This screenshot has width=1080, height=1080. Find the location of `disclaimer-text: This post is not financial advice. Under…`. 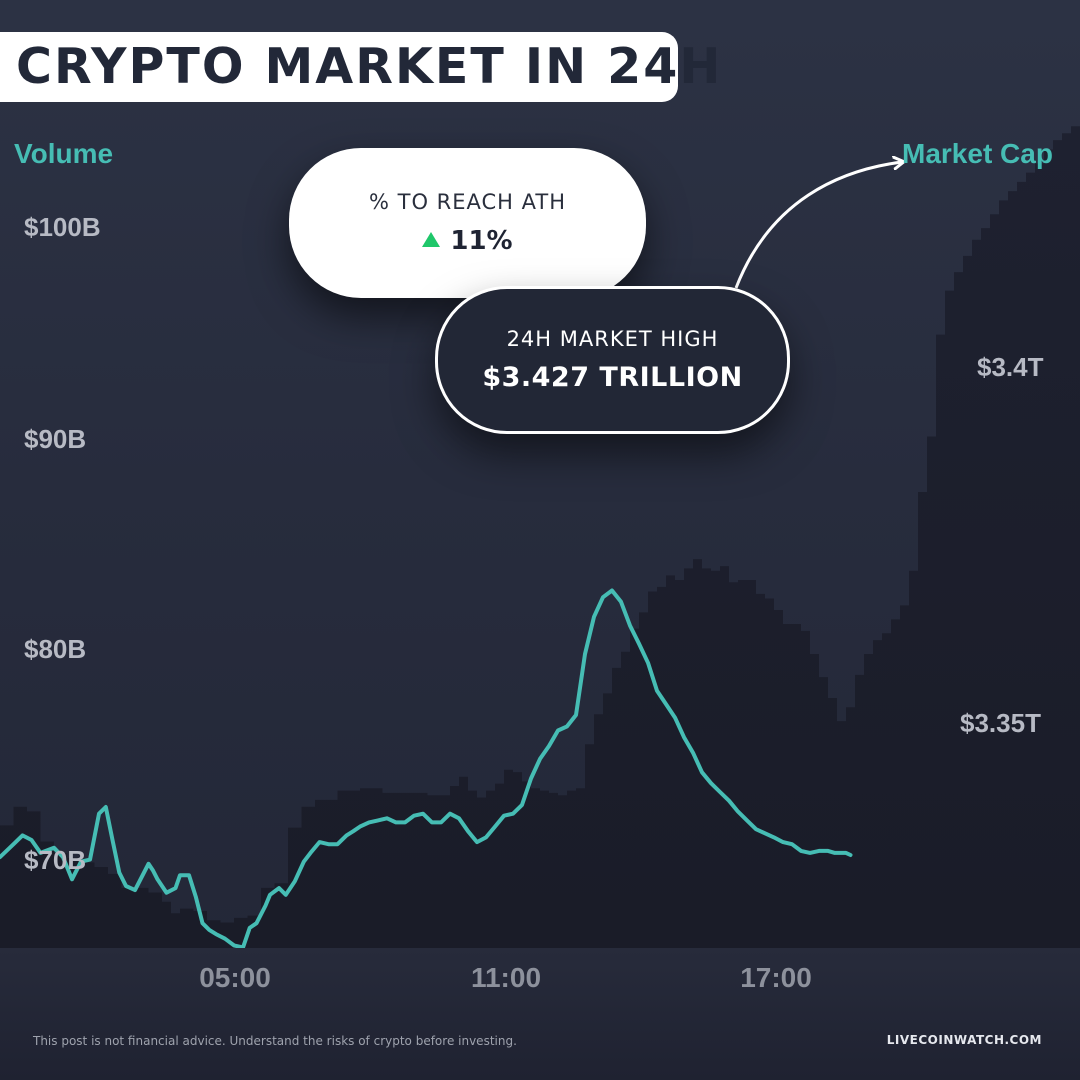

disclaimer-text: This post is not financial advice. Under… is located at coordinates (275, 1041).